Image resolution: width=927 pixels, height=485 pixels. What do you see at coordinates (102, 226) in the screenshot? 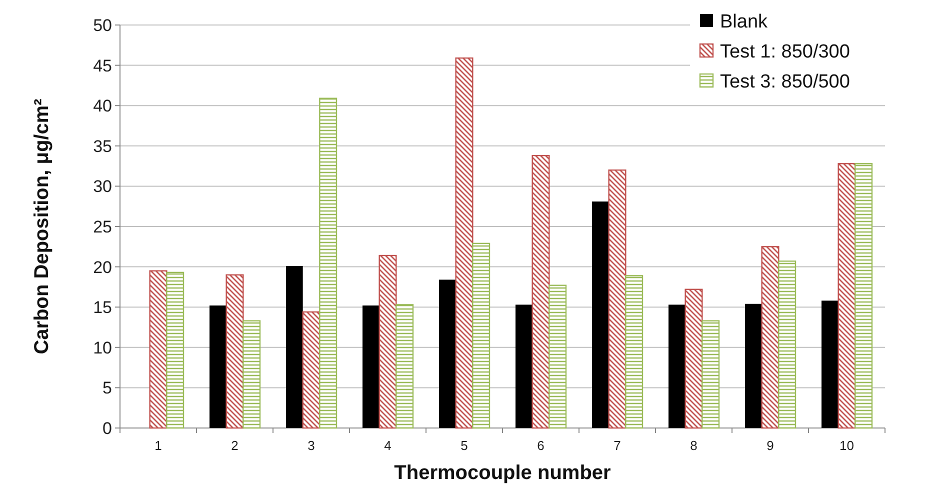
I see `y-tick-label: 25` at bounding box center [102, 226].